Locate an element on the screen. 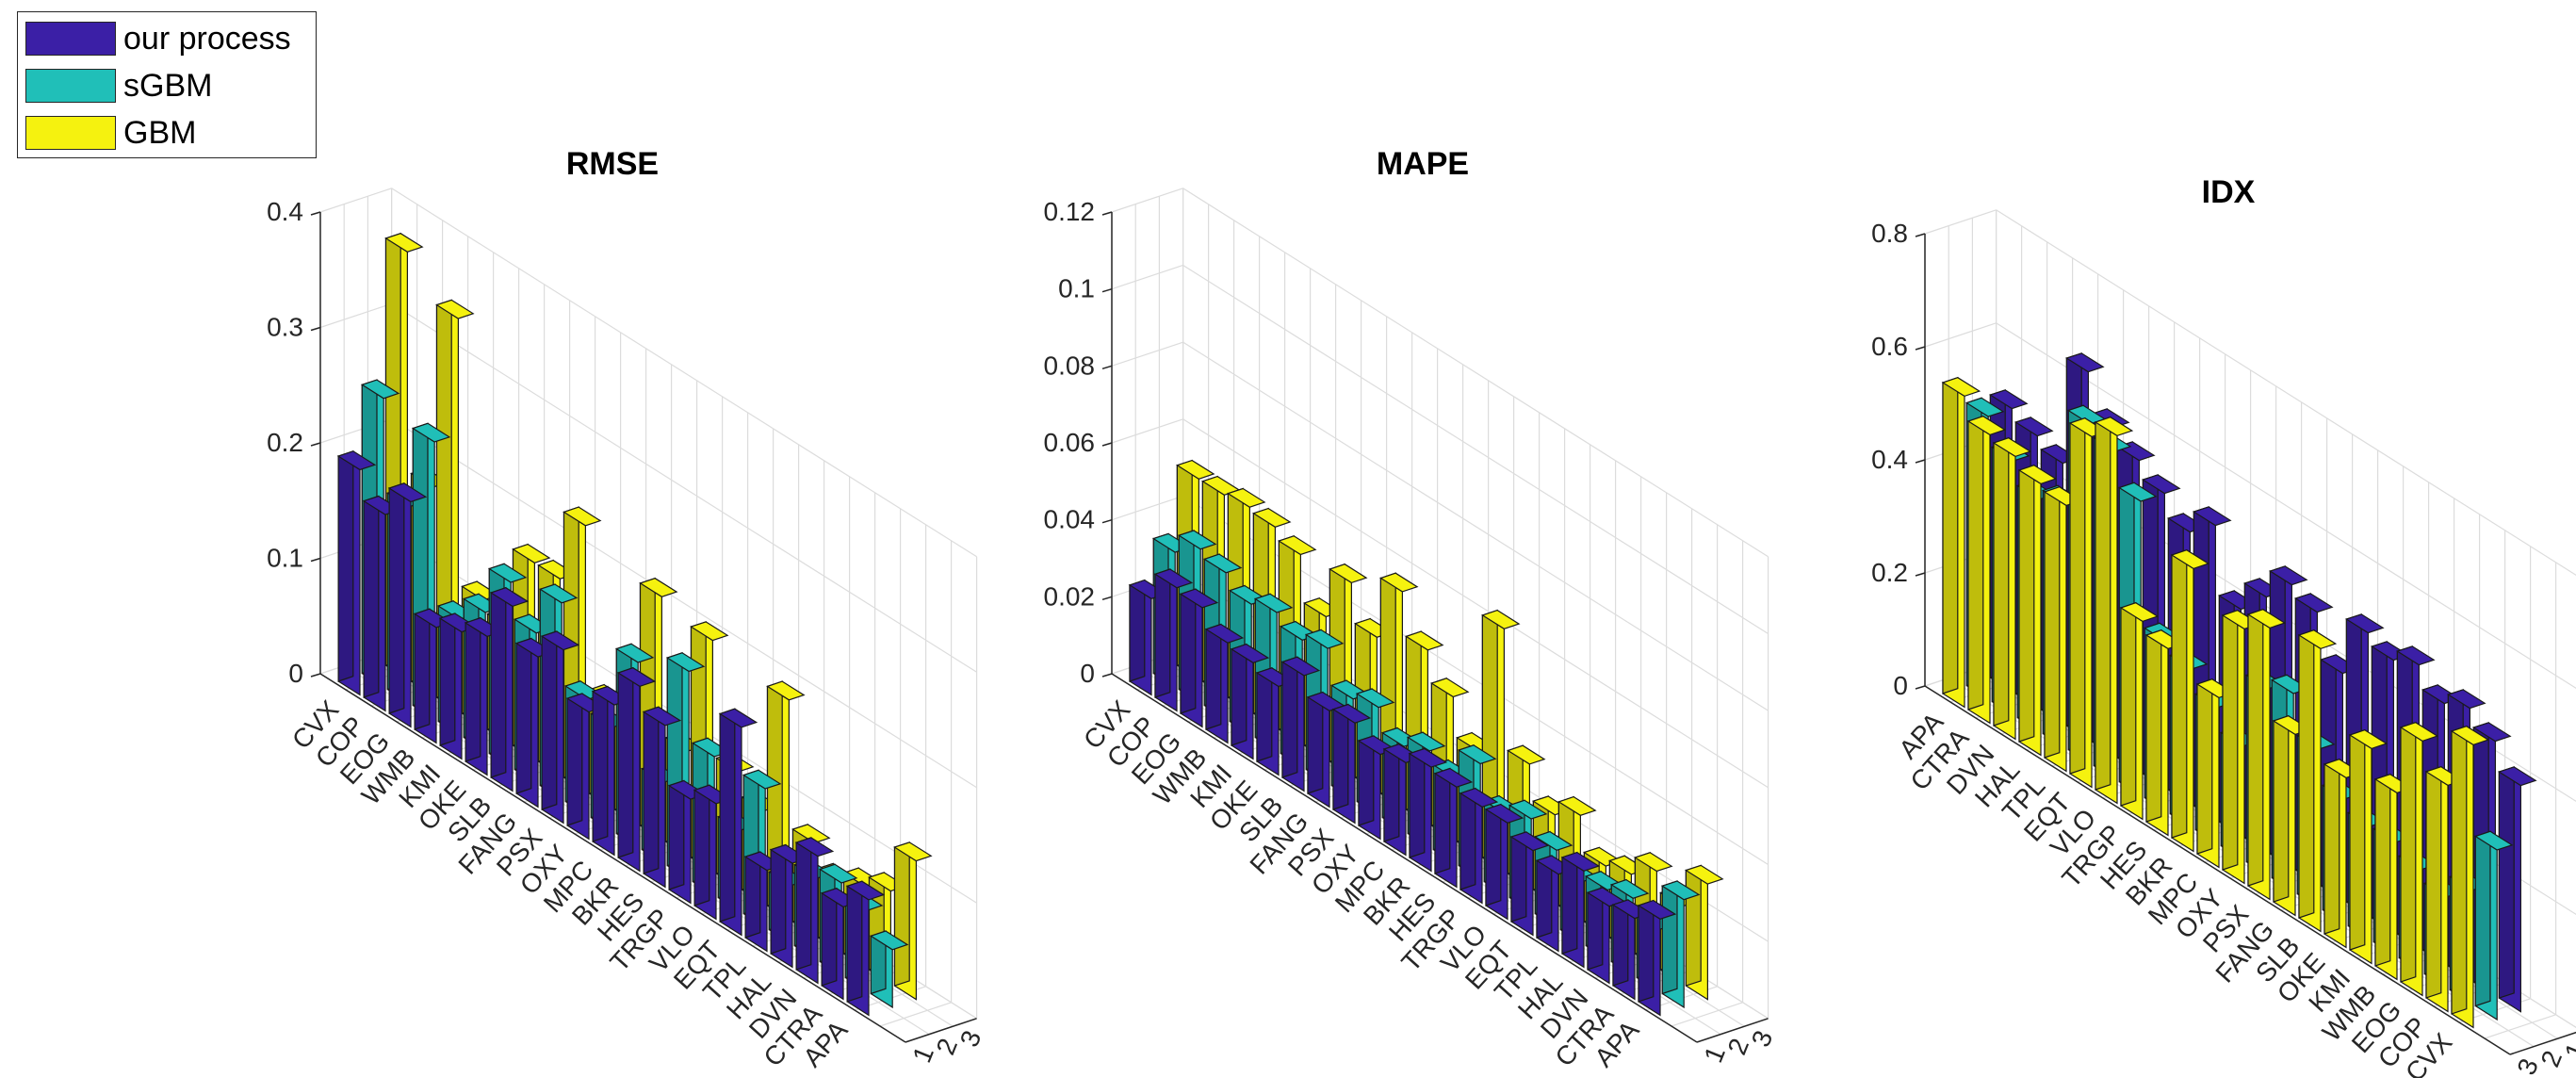 The width and height of the screenshot is (2576, 1078). bar-gbm-oxy is located at coordinates (2241, 747).